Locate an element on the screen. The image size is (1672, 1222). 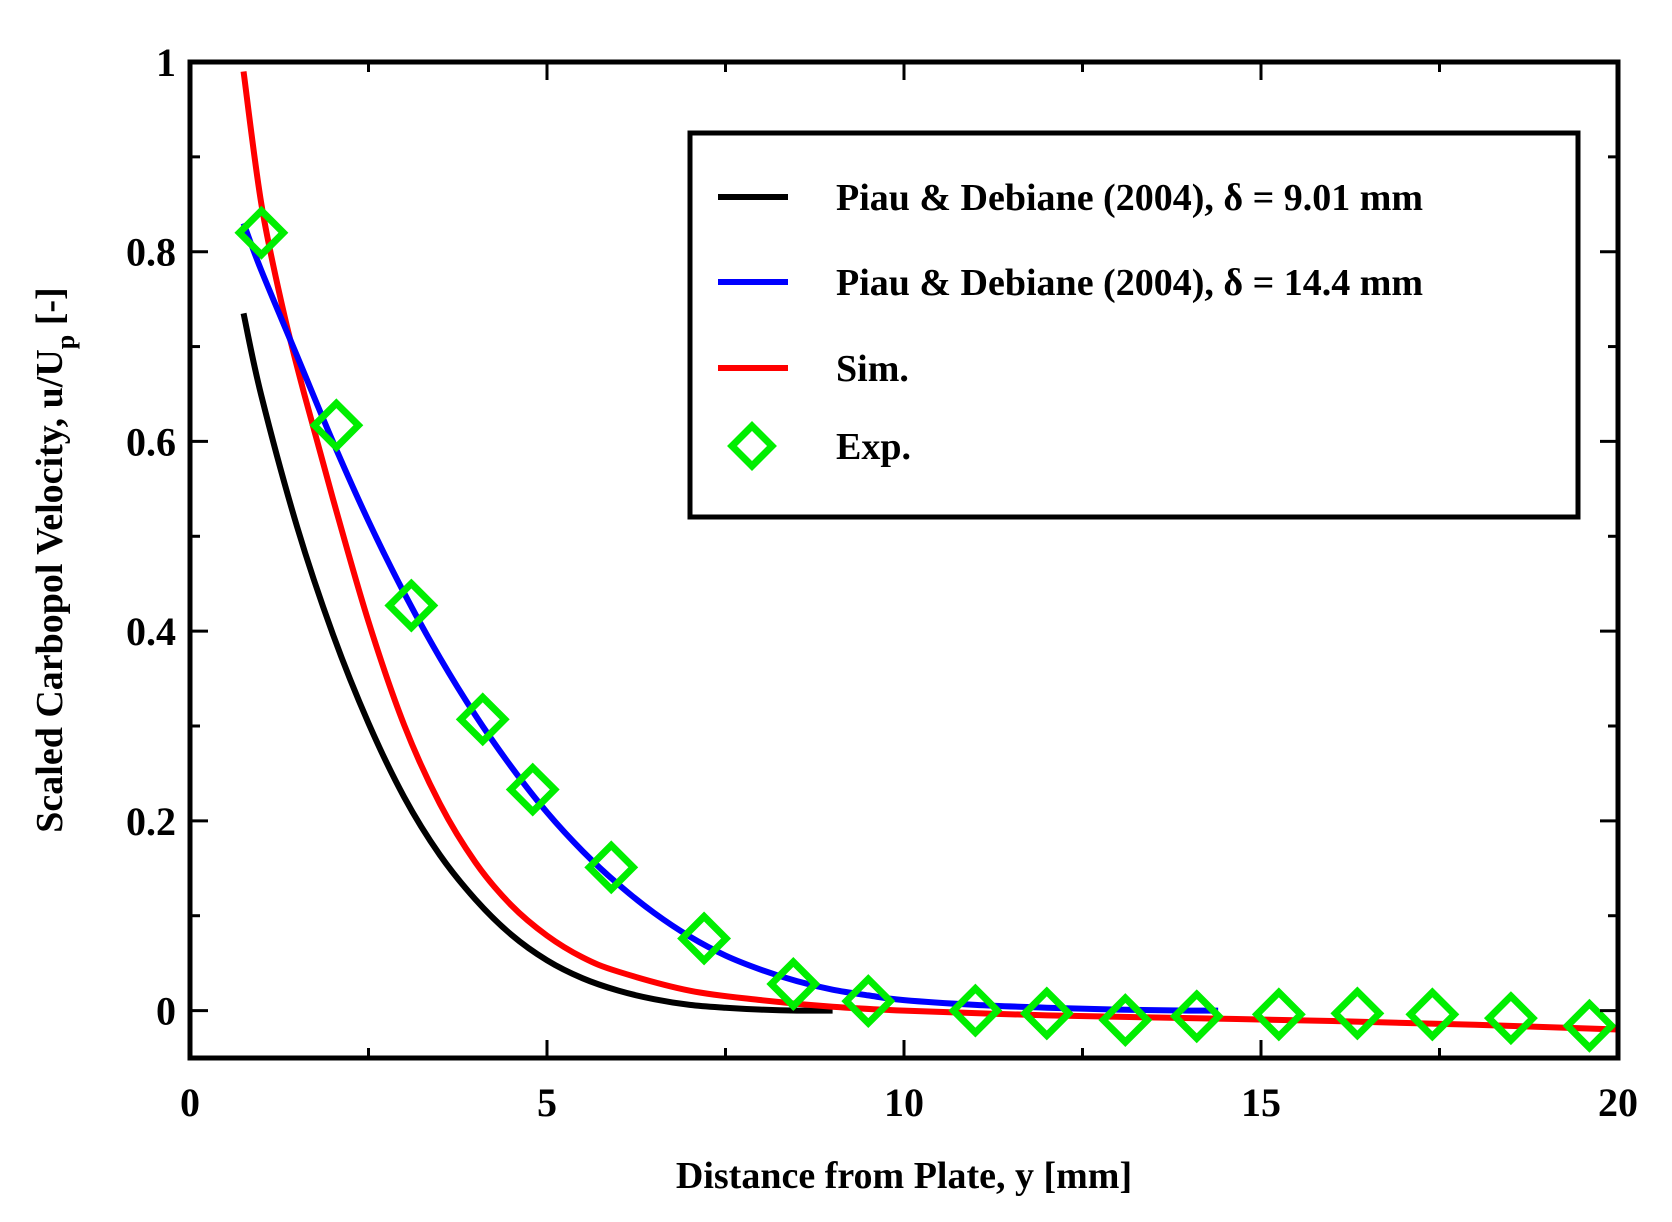
y-tick-label: 0.2 is located at coordinates (151, 821).